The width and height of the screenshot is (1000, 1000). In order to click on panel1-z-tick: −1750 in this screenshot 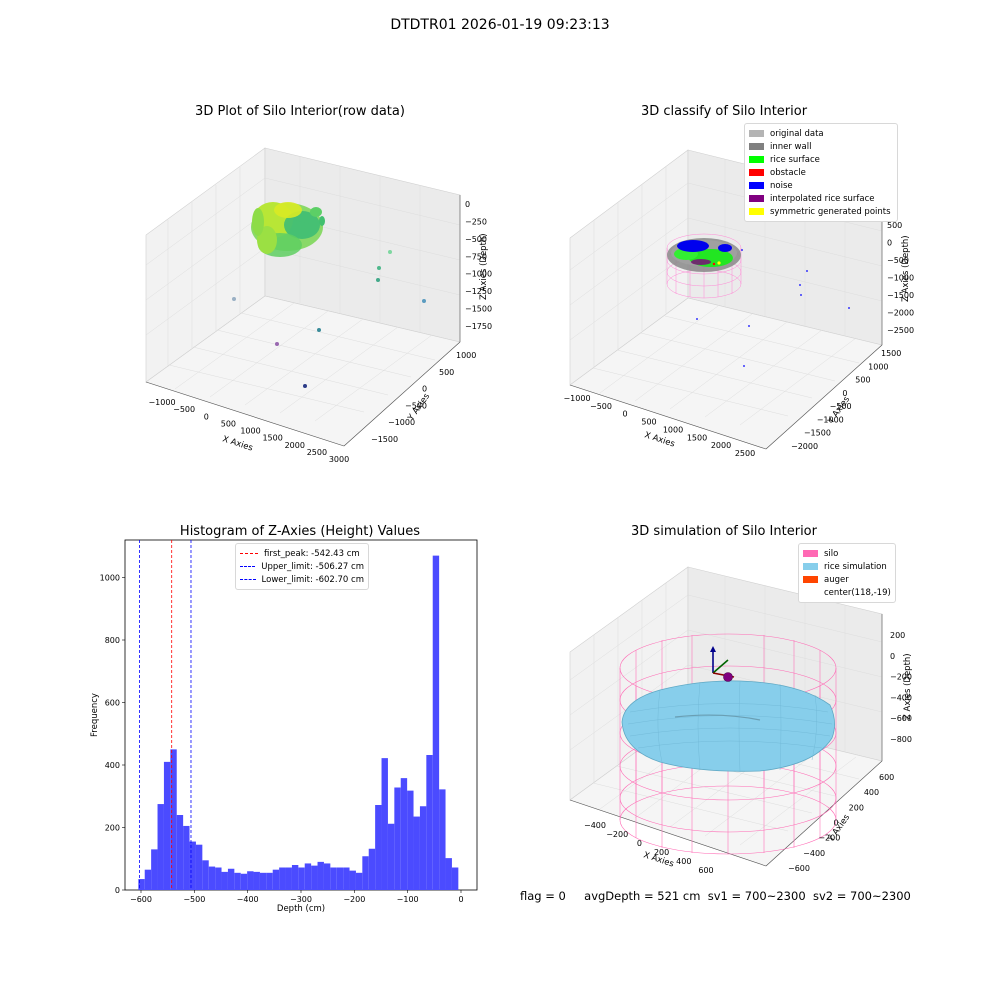, I will do `click(478, 326)`.